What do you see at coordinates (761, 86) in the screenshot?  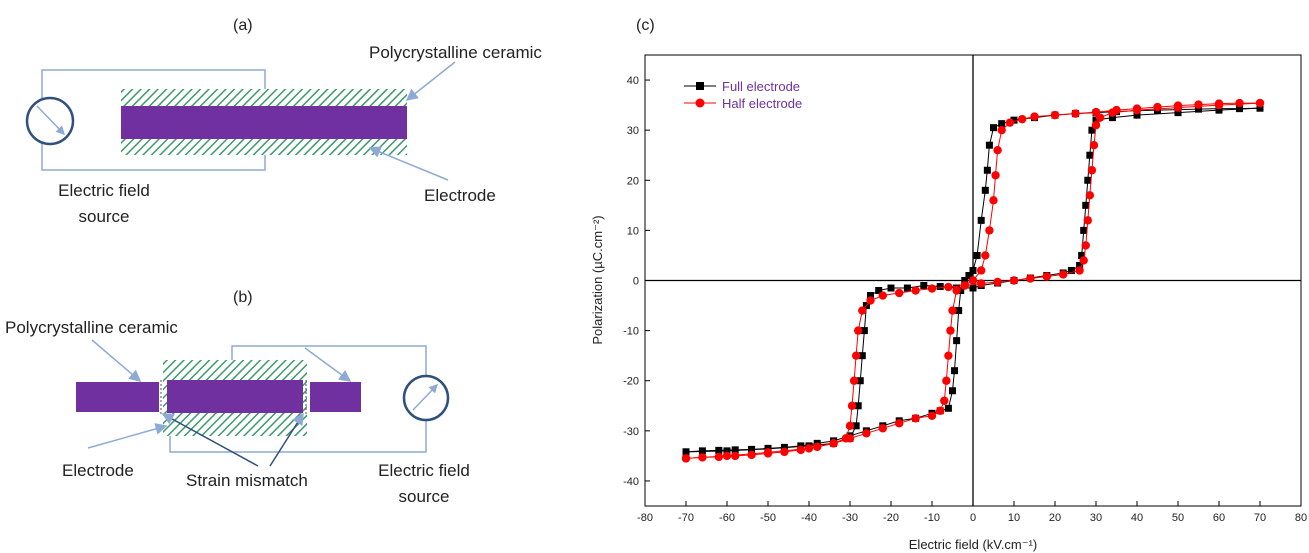 I see `legend-full-text: Full electrode` at bounding box center [761, 86].